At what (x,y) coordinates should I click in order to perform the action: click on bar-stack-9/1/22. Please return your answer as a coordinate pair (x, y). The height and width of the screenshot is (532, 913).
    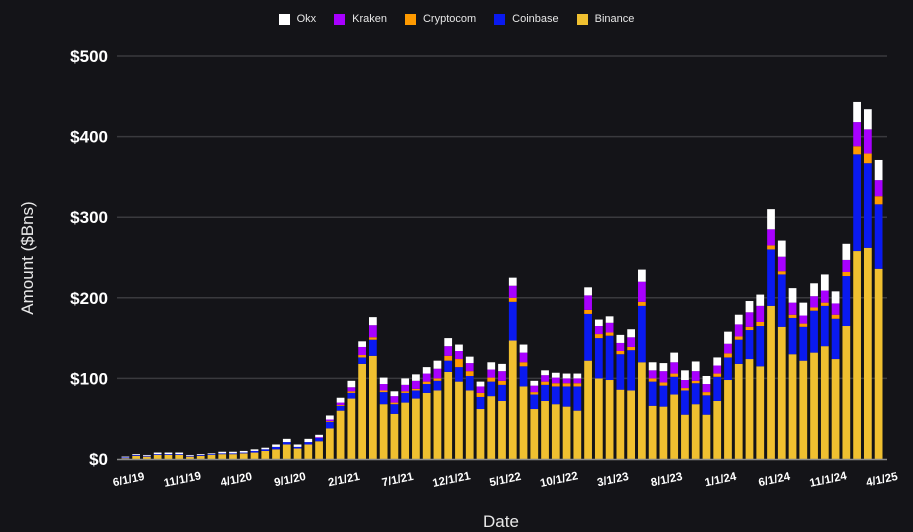
    Looking at the image, I should click on (545, 414).